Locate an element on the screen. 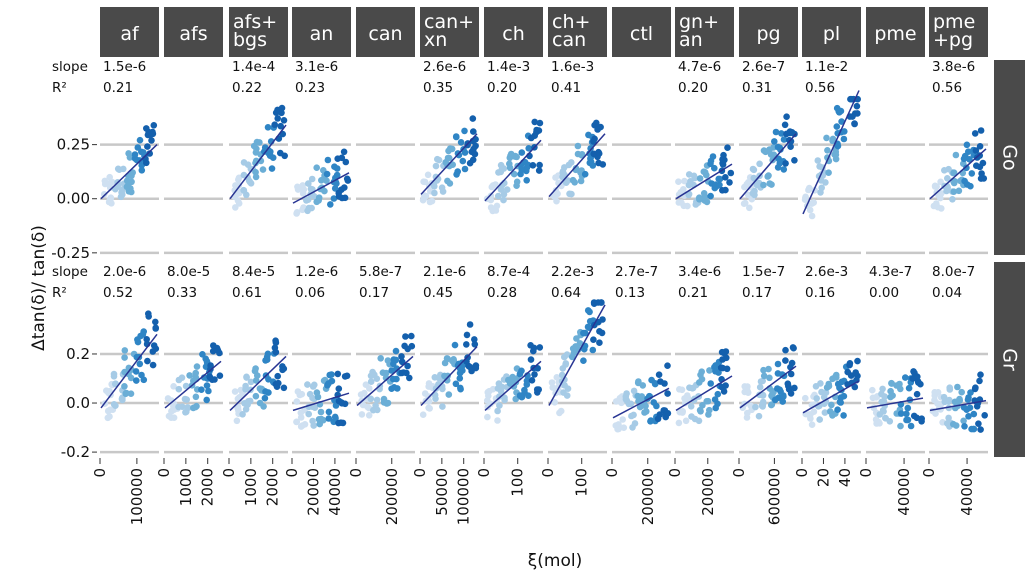 This screenshot has width=1025, height=577. x-tick-label: 100 is located at coordinates (518, 482).